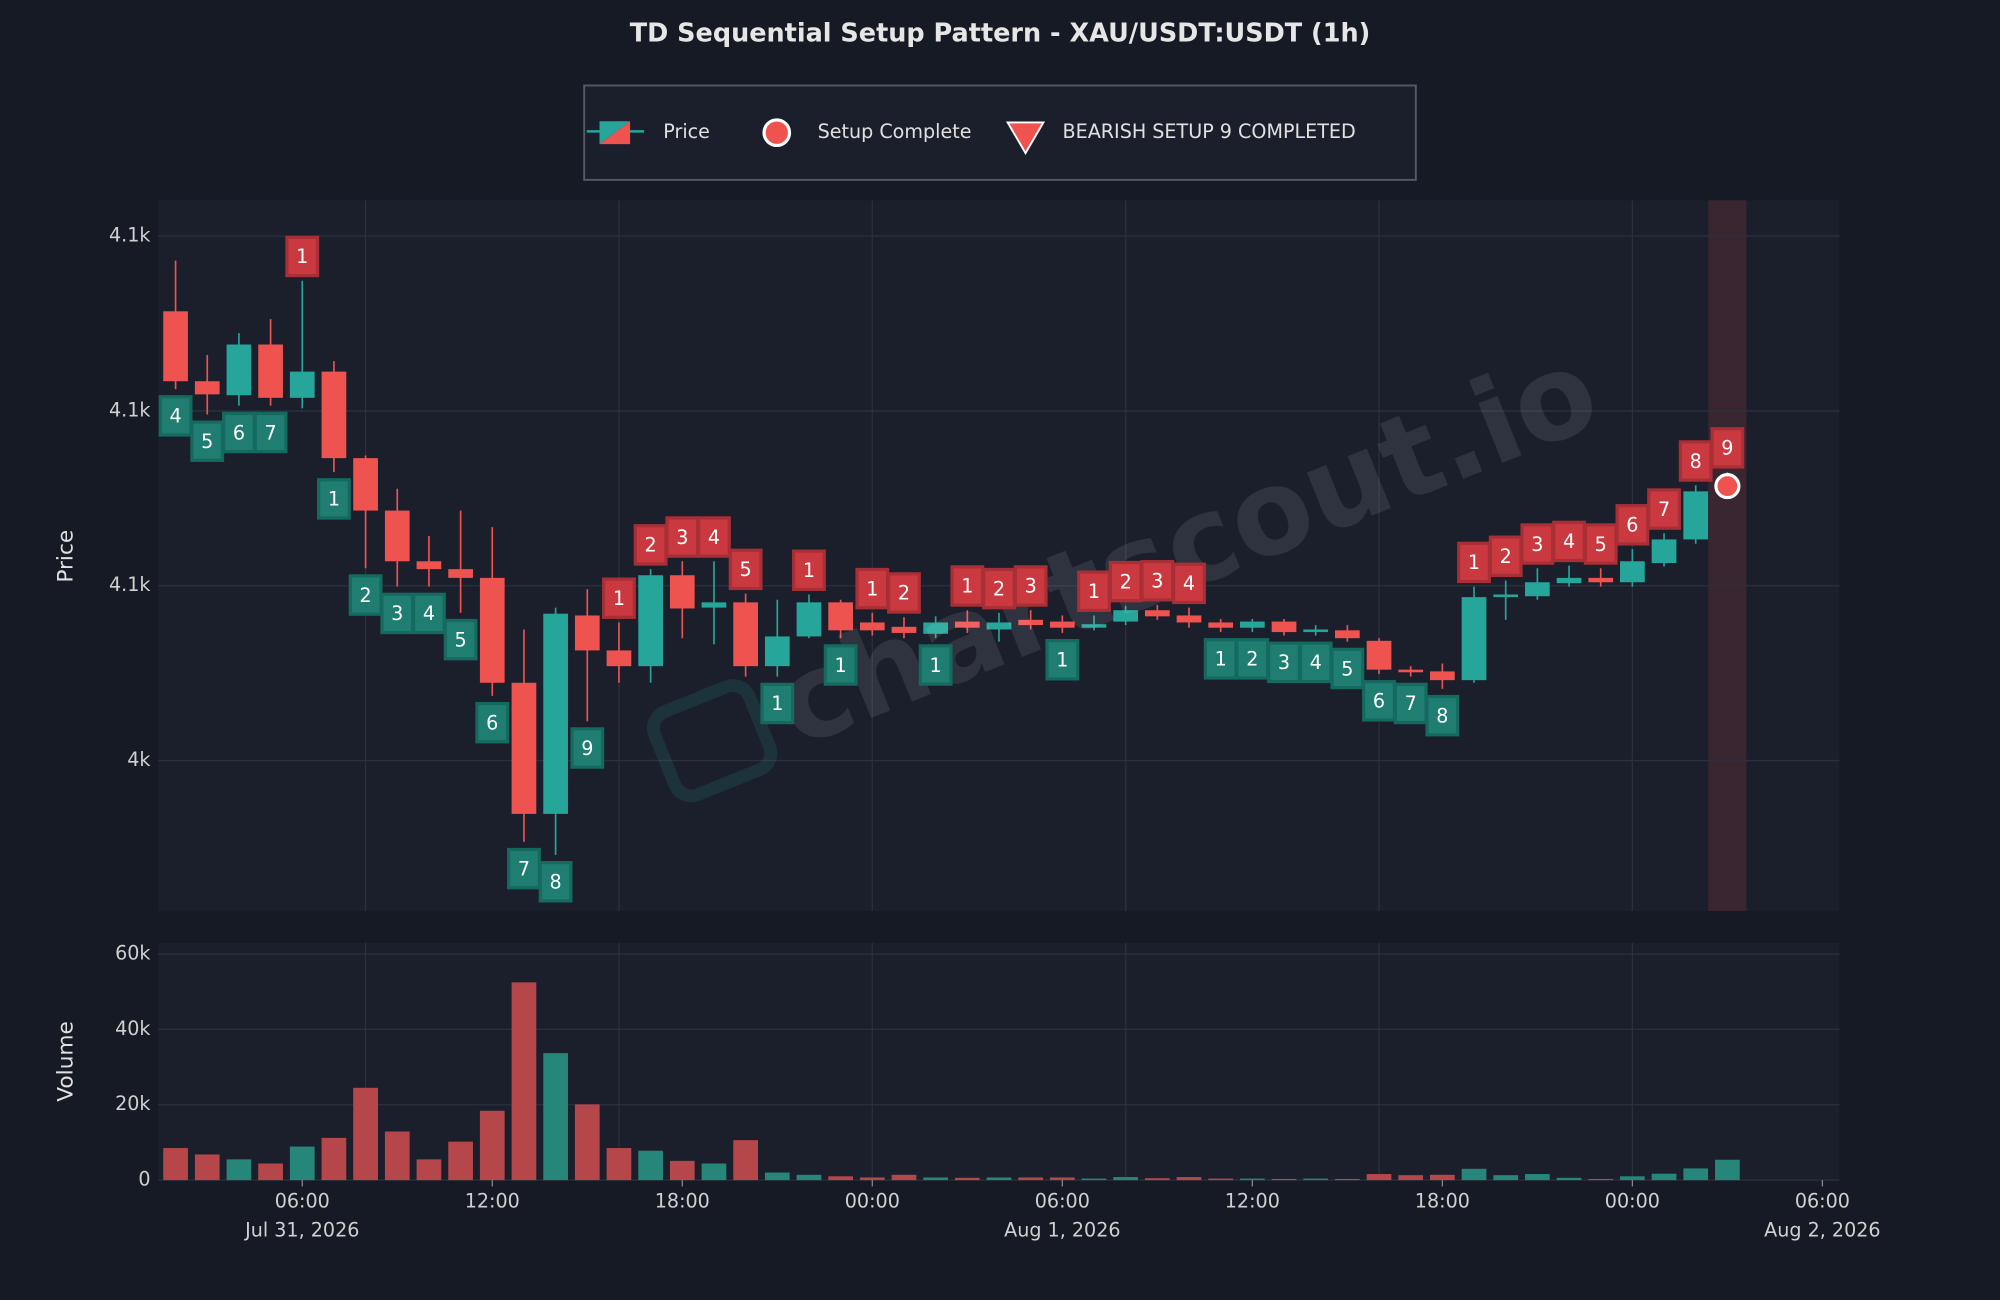 The width and height of the screenshot is (2000, 1300). I want to click on volume-axis-label: Volume, so click(65, 1061).